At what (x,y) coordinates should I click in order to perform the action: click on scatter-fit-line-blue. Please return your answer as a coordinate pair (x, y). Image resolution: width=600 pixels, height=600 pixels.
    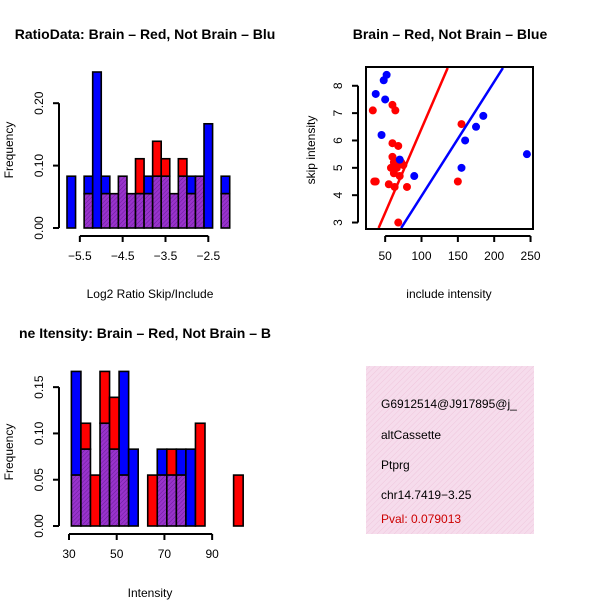
    Looking at the image, I should click on (452, 148).